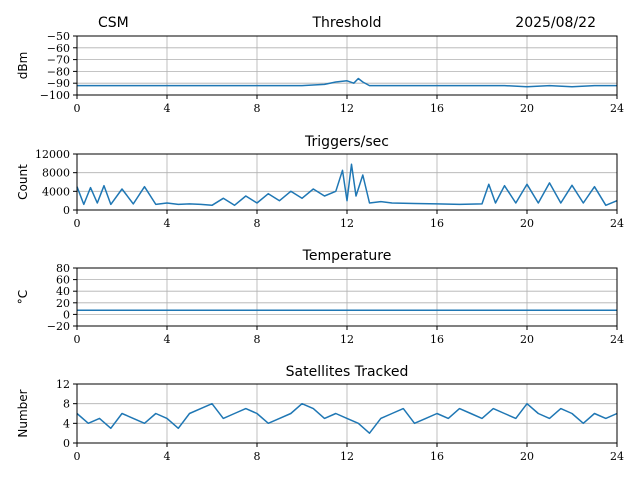 The width and height of the screenshot is (640, 480). Describe the element at coordinates (58, 326) in the screenshot. I see `y-tick-label: −20` at that location.